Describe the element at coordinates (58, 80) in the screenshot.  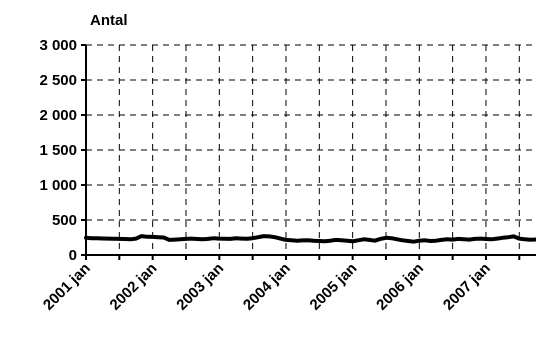
I see `y-tick-label: 2 500` at that location.